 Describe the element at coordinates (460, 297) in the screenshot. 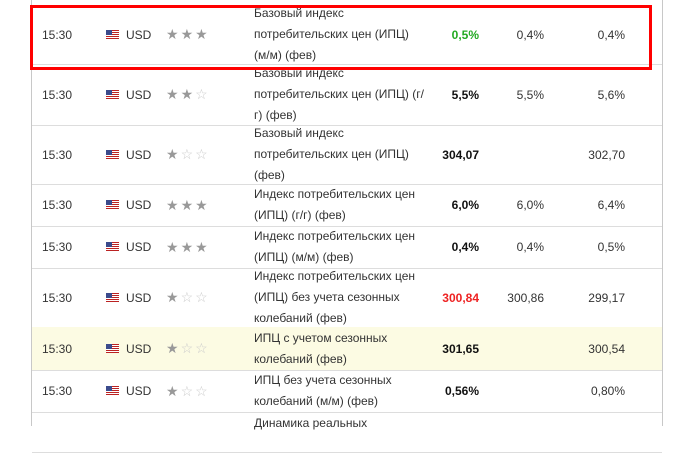

I see `actual-value: 300,84` at that location.